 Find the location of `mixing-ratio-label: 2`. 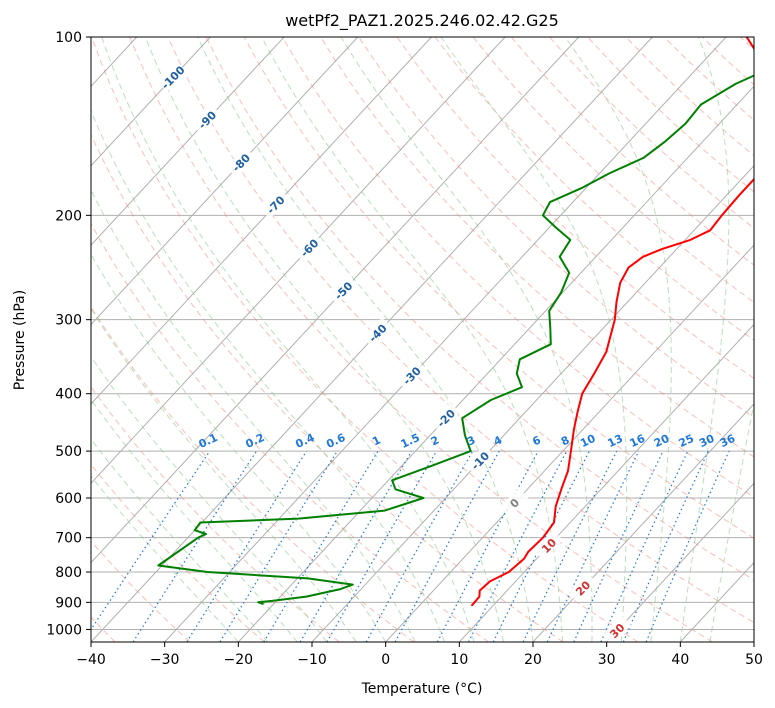

mixing-ratio-label: 2 is located at coordinates (435, 440).